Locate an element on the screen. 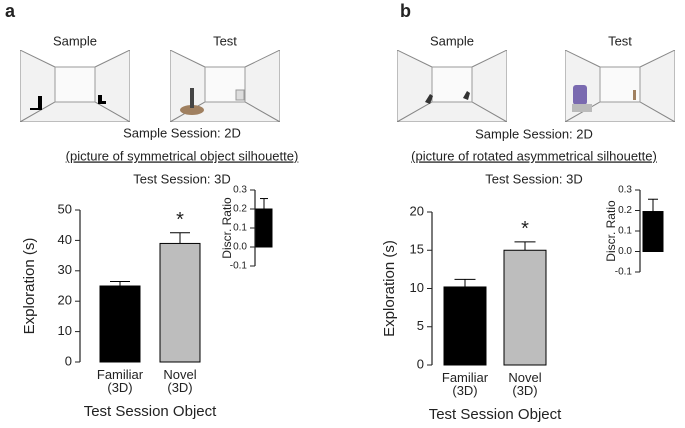 This screenshot has height=428, width=685. panel-label: a is located at coordinates (10, 11).